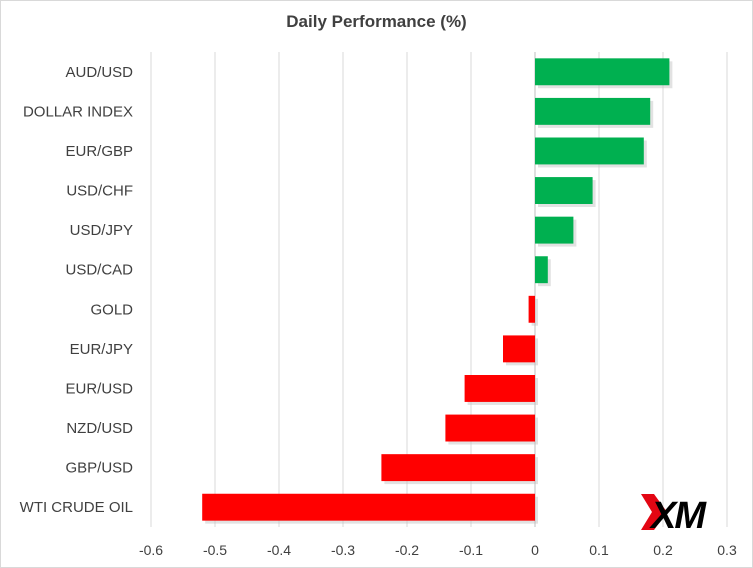 The height and width of the screenshot is (568, 753). I want to click on x-tick-label: 0.2, so click(663, 550).